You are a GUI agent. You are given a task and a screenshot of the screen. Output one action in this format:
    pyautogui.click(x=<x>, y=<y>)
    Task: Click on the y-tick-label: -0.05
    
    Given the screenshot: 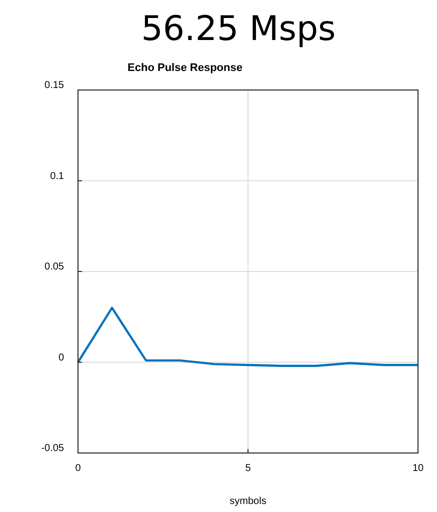 What is the action you would take?
    pyautogui.click(x=52, y=448)
    